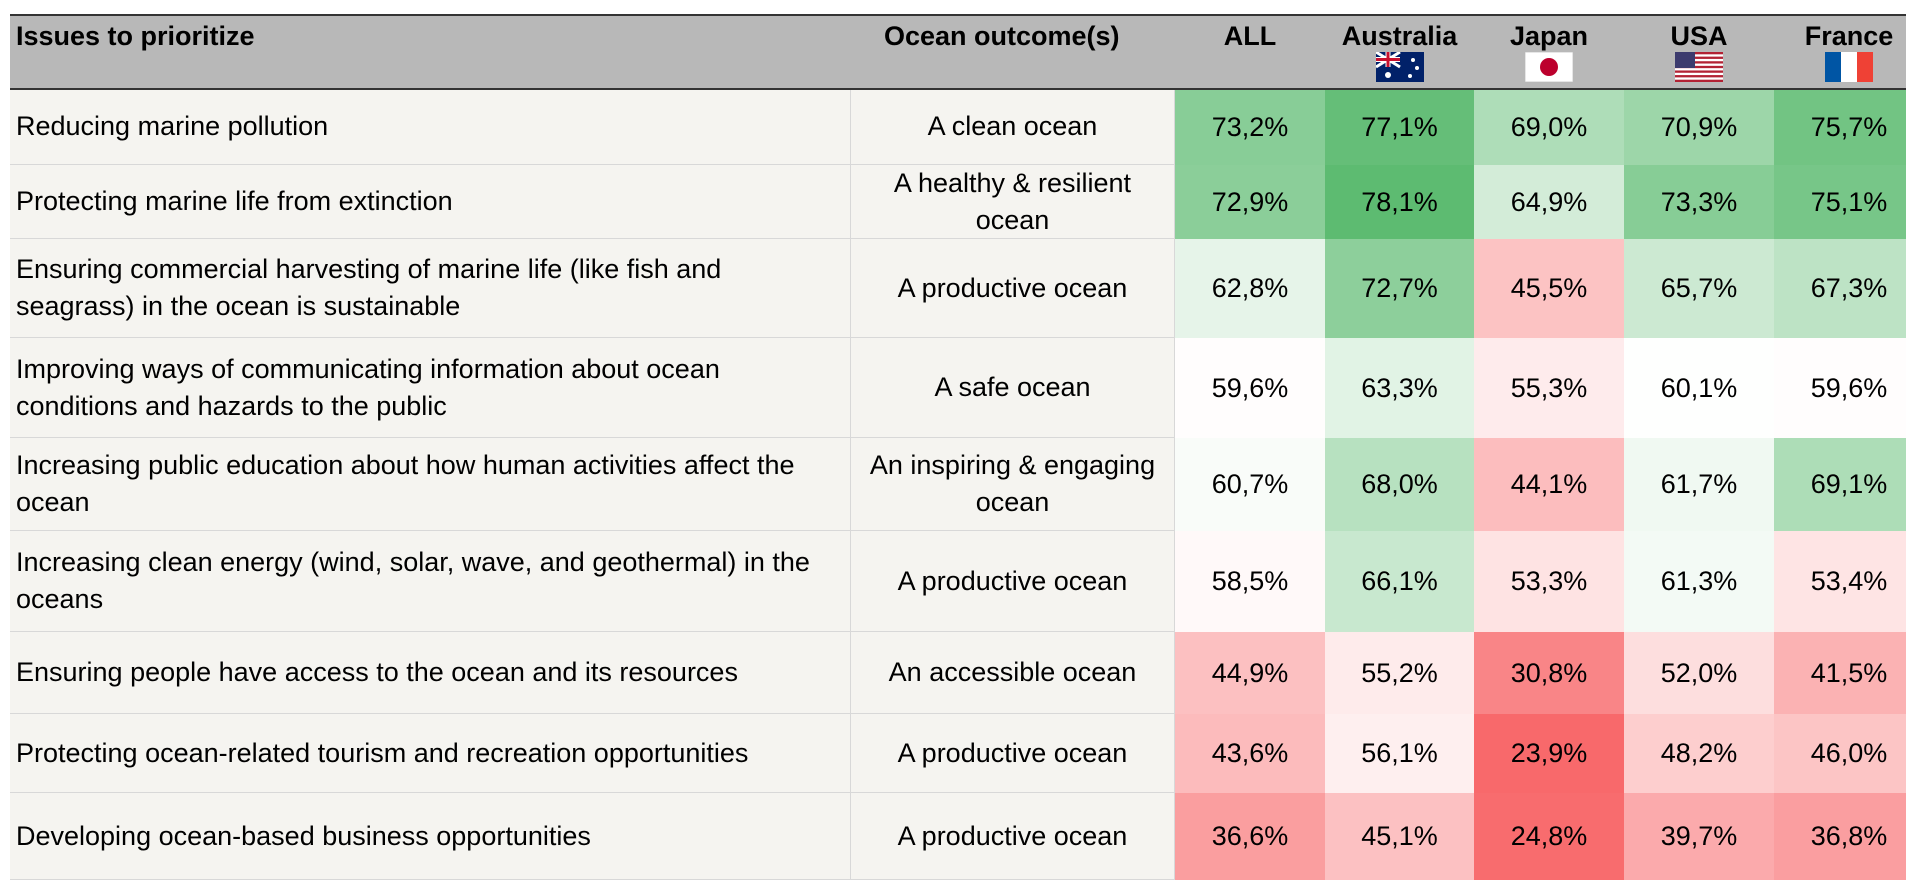  I want to click on cell-text: 53,3%, so click(1549, 581).